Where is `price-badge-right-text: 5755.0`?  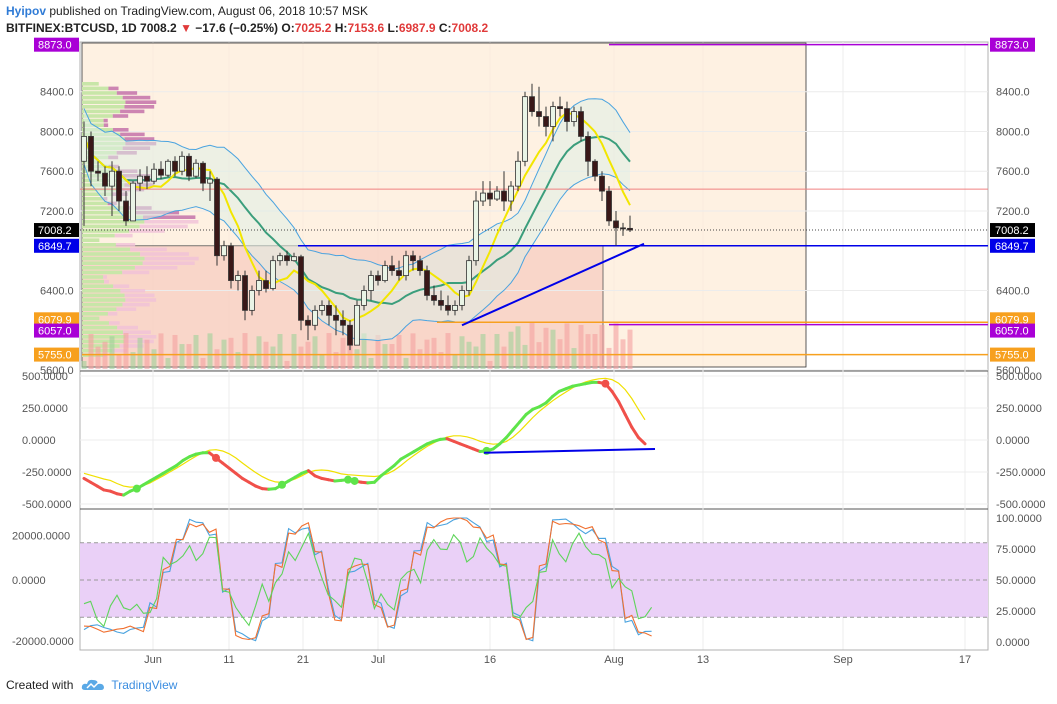 price-badge-right-text: 5755.0 is located at coordinates (1012, 356).